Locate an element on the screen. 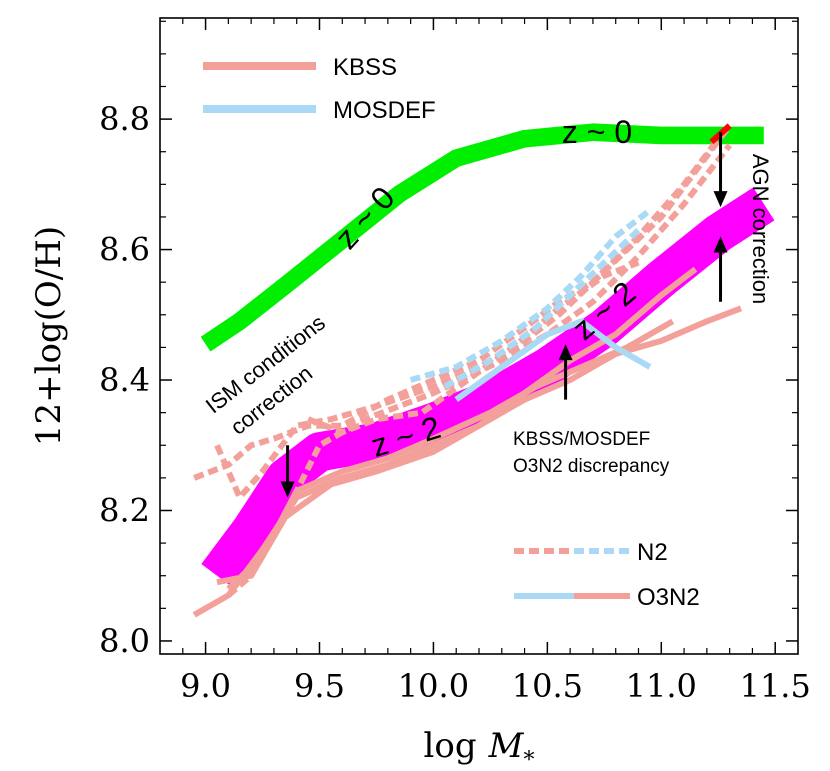 The height and width of the screenshot is (771, 830). x-axis-label-log: log is located at coordinates (450, 746).